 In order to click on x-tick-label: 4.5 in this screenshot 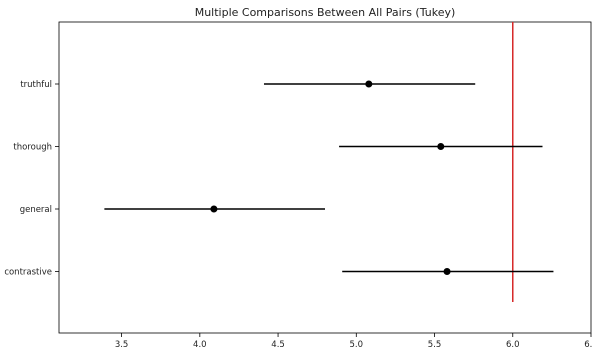, I will do `click(278, 345)`.